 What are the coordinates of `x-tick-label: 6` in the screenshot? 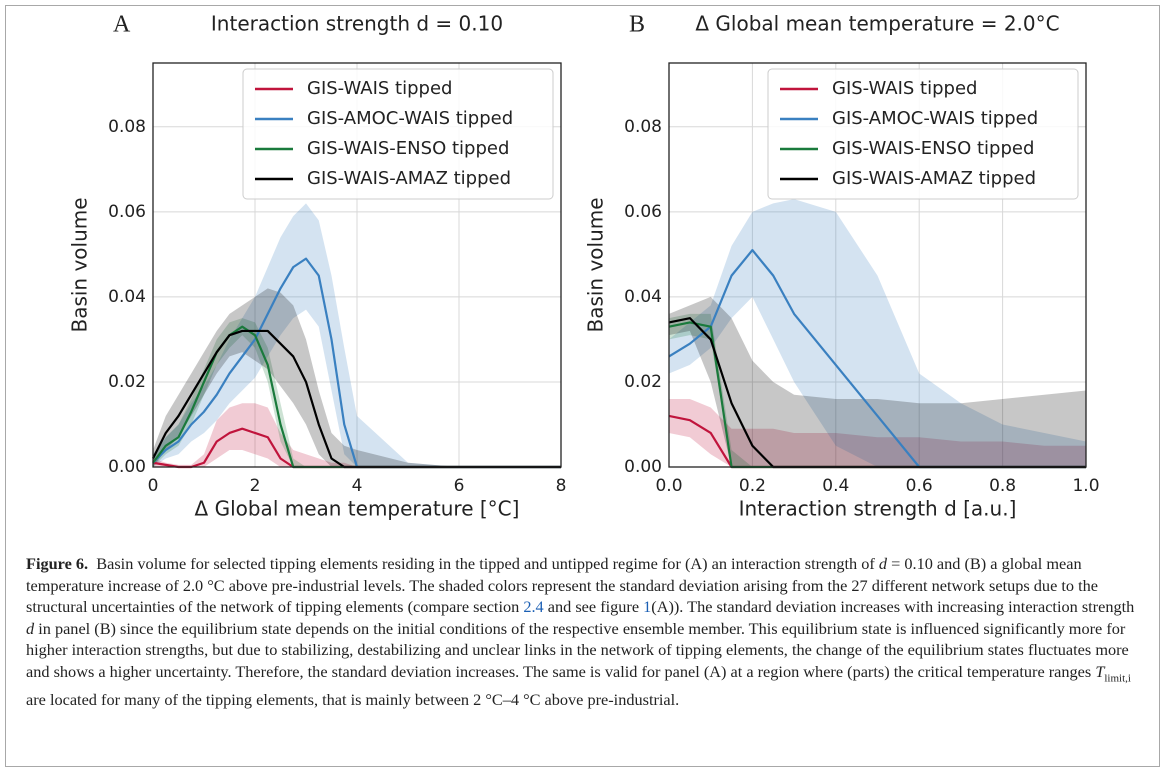 It's located at (459, 486).